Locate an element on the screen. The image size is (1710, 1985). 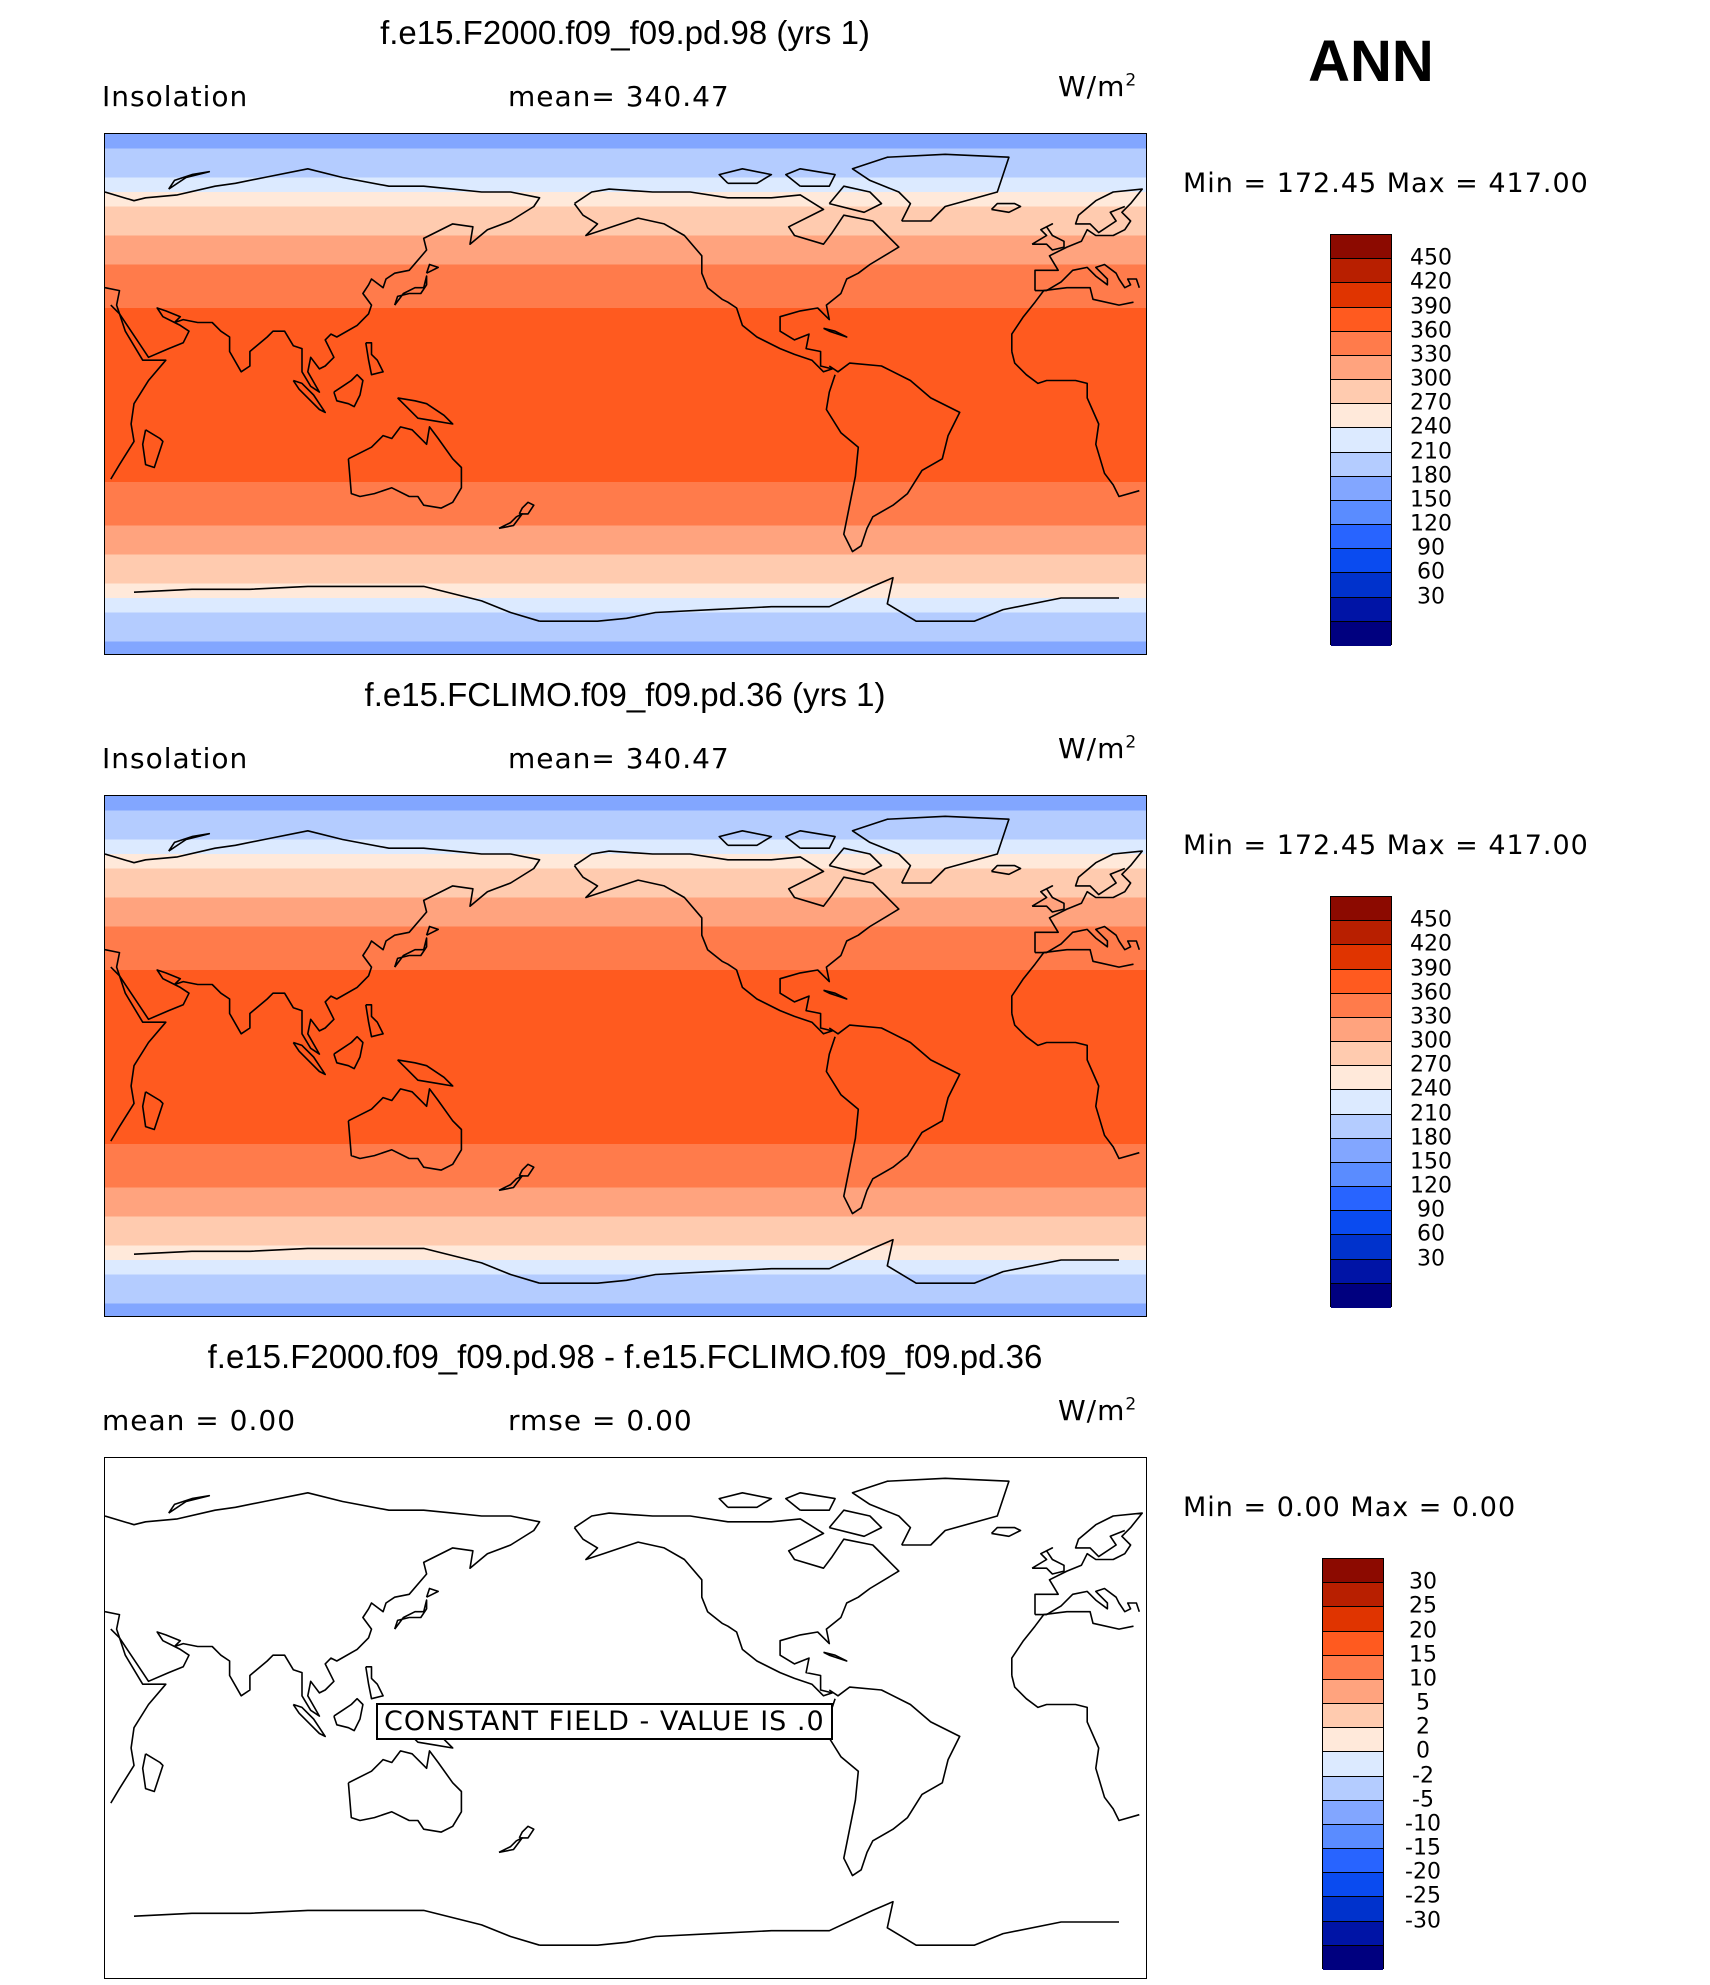
colorbar-tick-label: 120 is located at coordinates (1431, 1186).